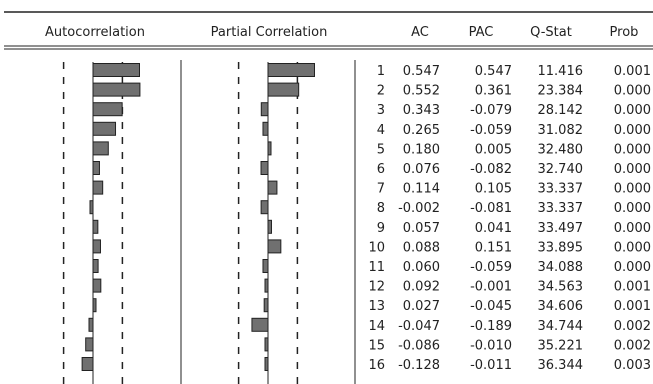  What do you see at coordinates (421, 91) in the screenshot?
I see `ac-value-2: 0.552` at bounding box center [421, 91].